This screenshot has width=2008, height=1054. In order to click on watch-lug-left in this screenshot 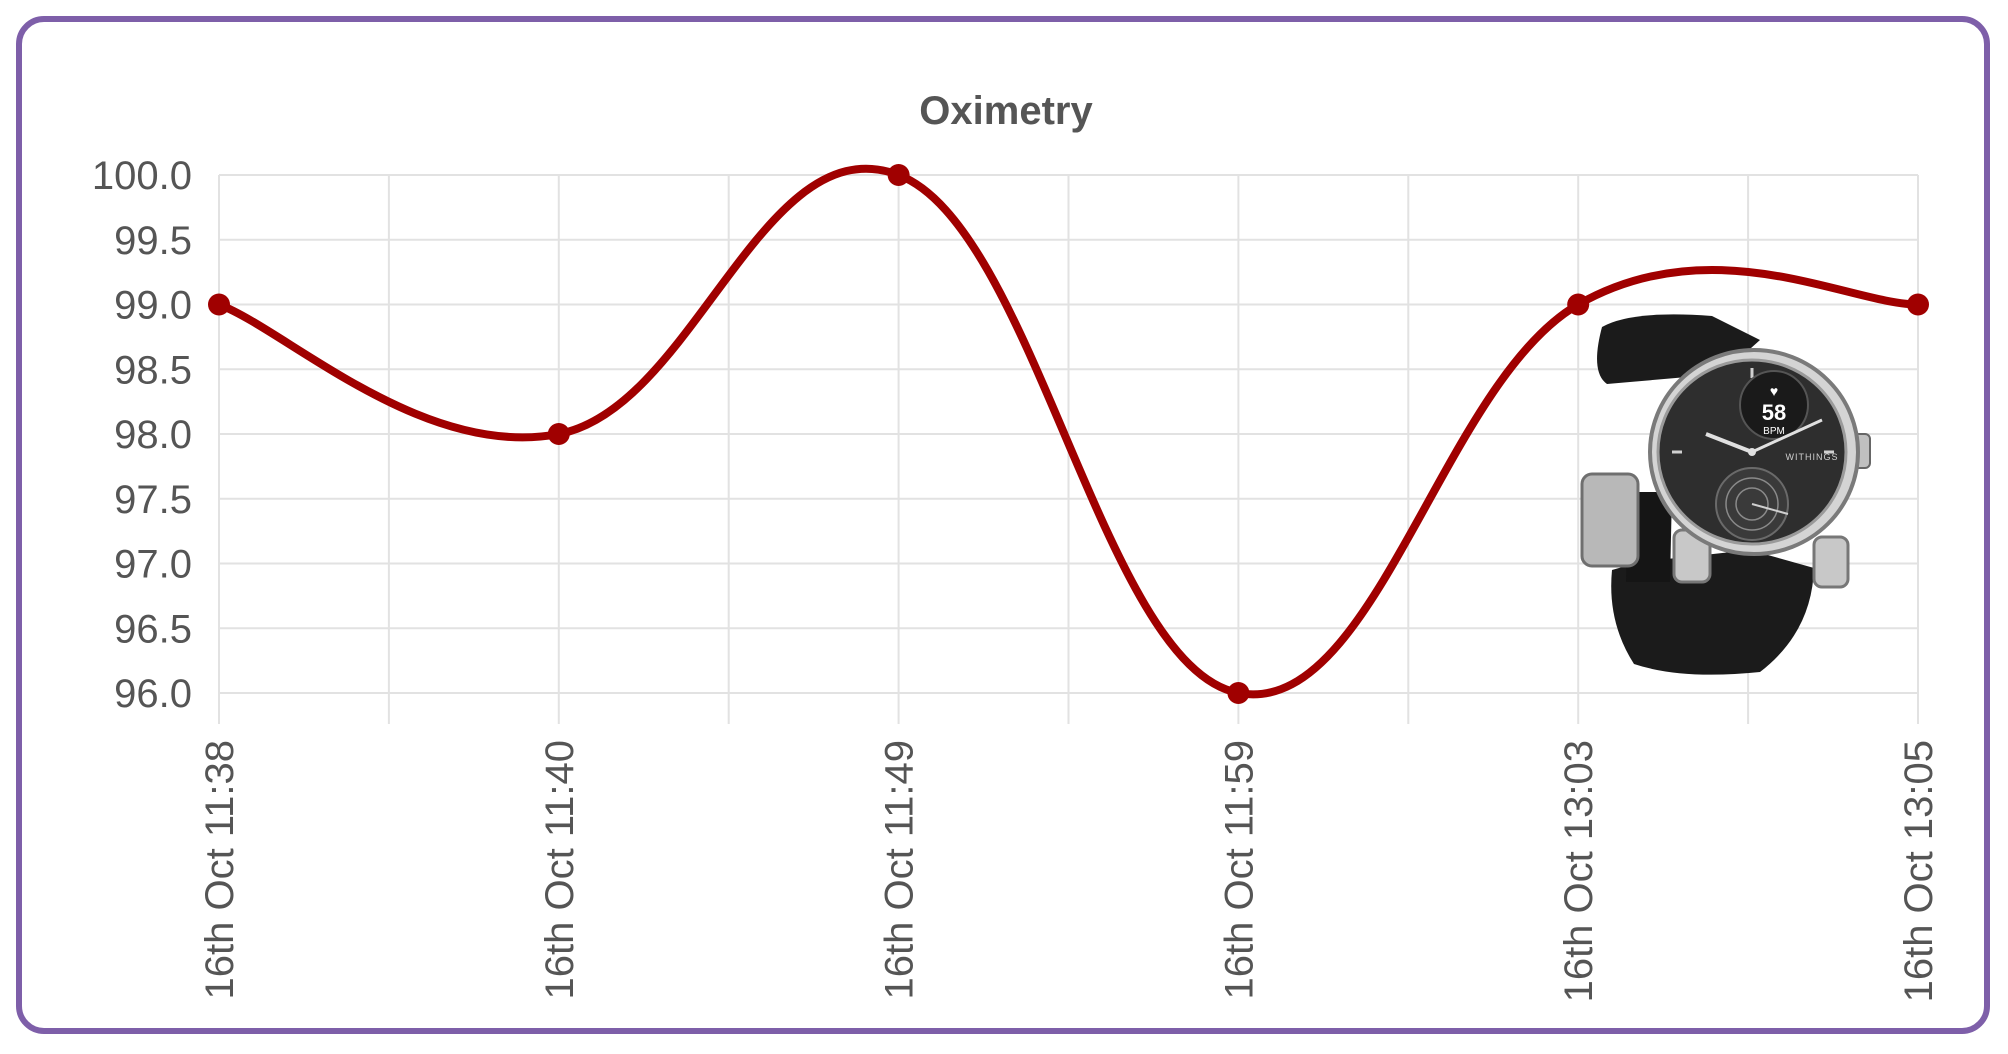, I will do `click(1610, 520)`.